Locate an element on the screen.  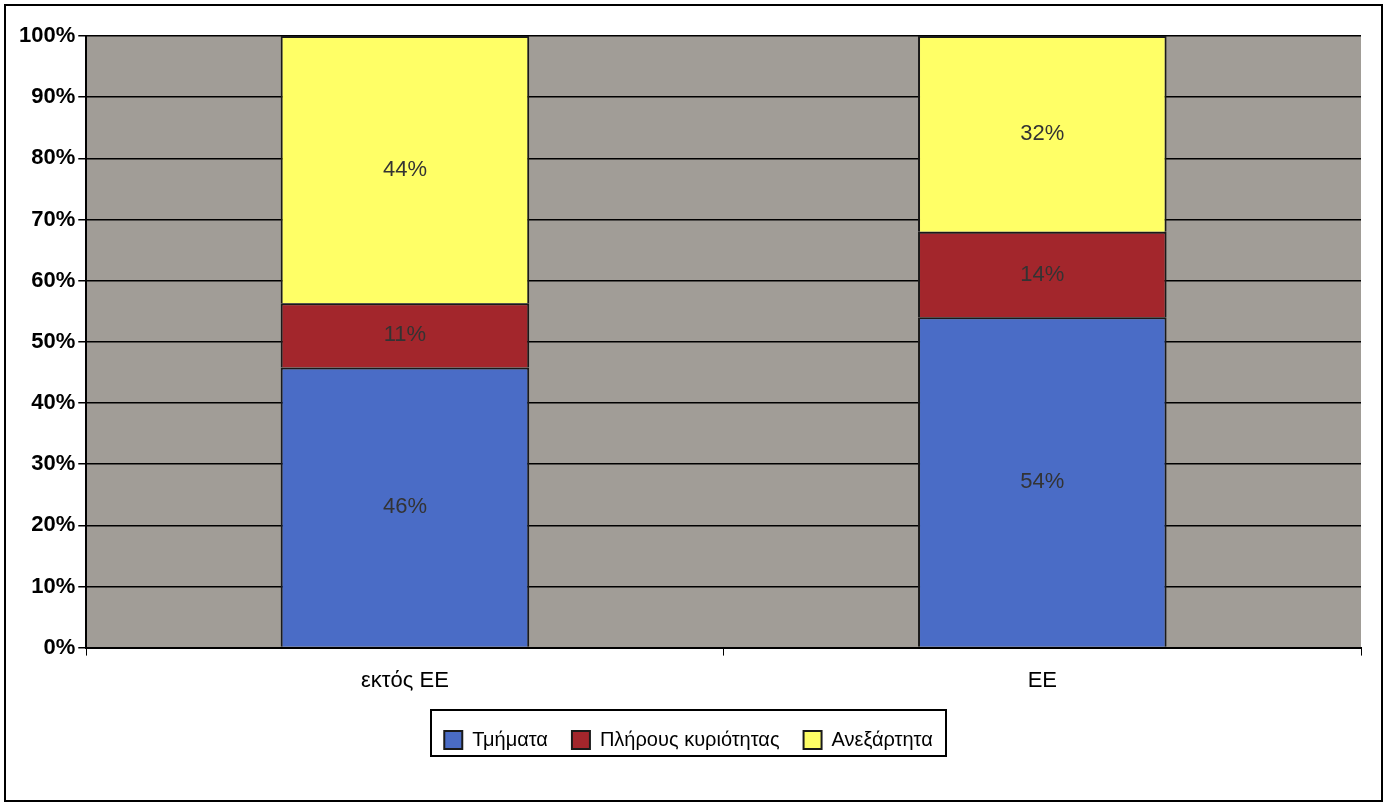
data-label: 44% is located at coordinates (404, 168).